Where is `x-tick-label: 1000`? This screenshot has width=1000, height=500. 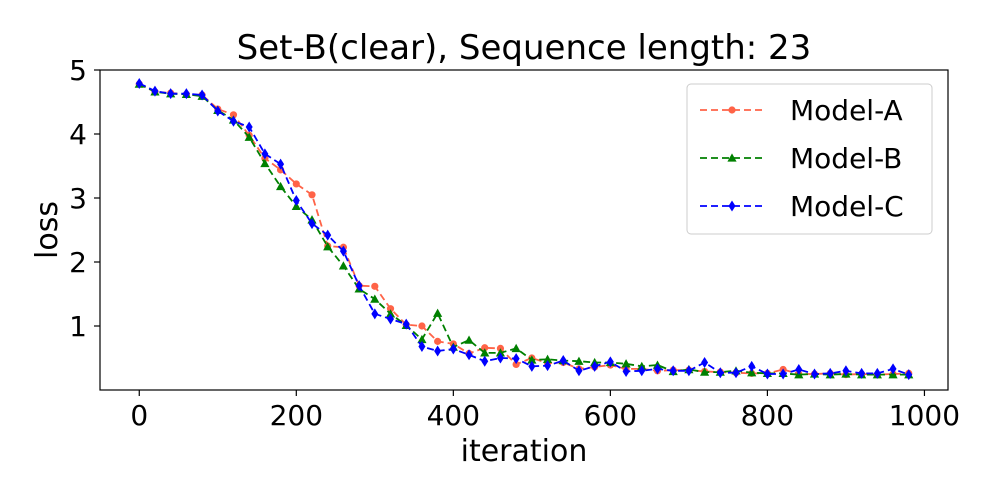
x-tick-label: 1000 is located at coordinates (924, 415).